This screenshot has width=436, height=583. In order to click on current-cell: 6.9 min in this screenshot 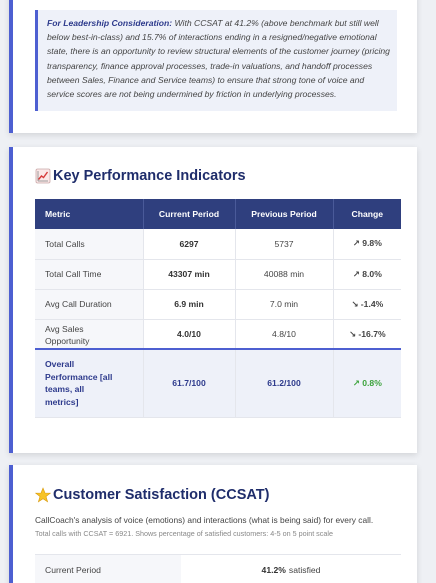, I will do `click(189, 304)`.